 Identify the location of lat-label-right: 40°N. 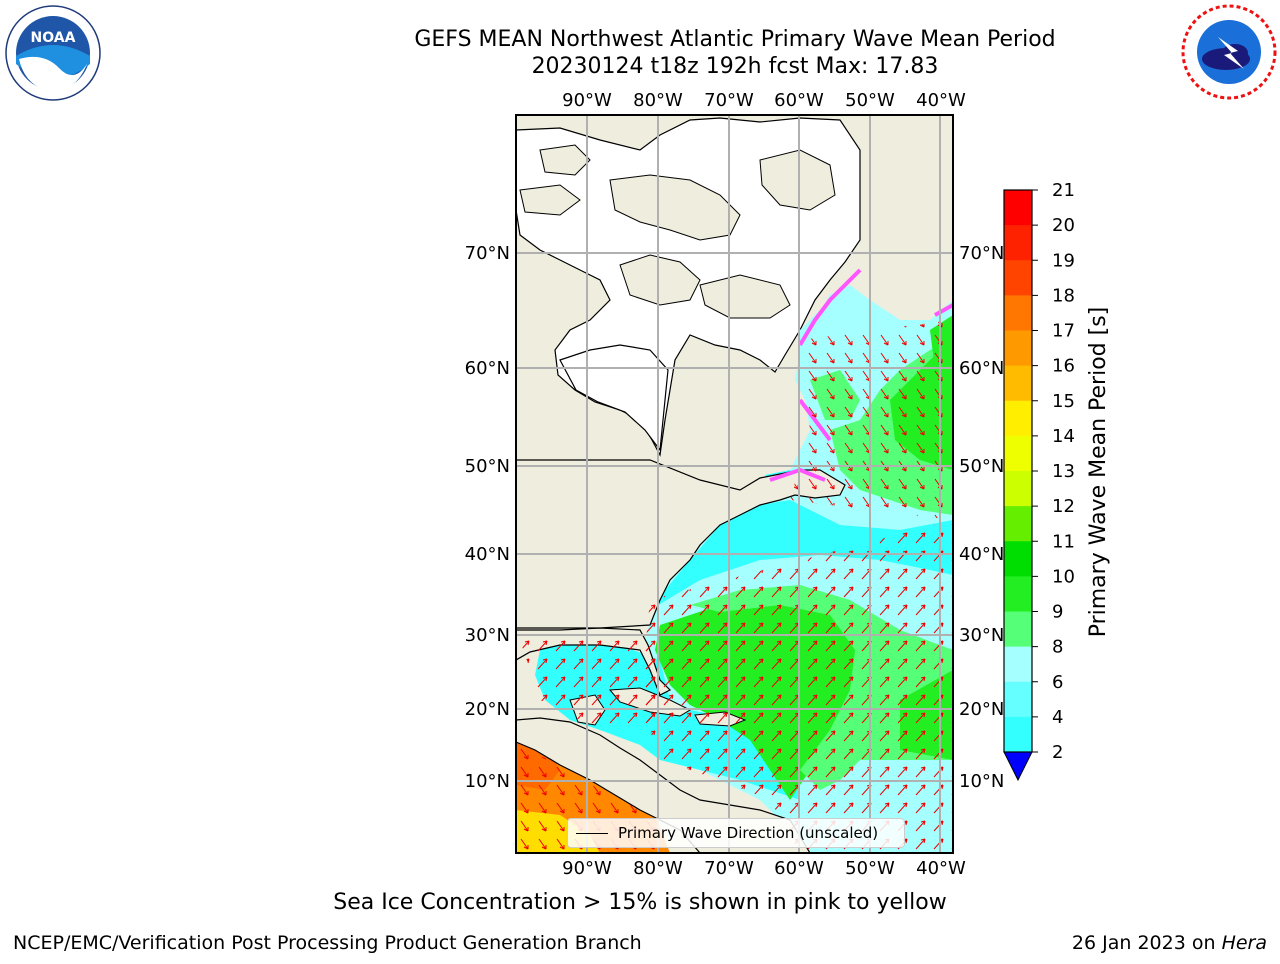
(981, 554).